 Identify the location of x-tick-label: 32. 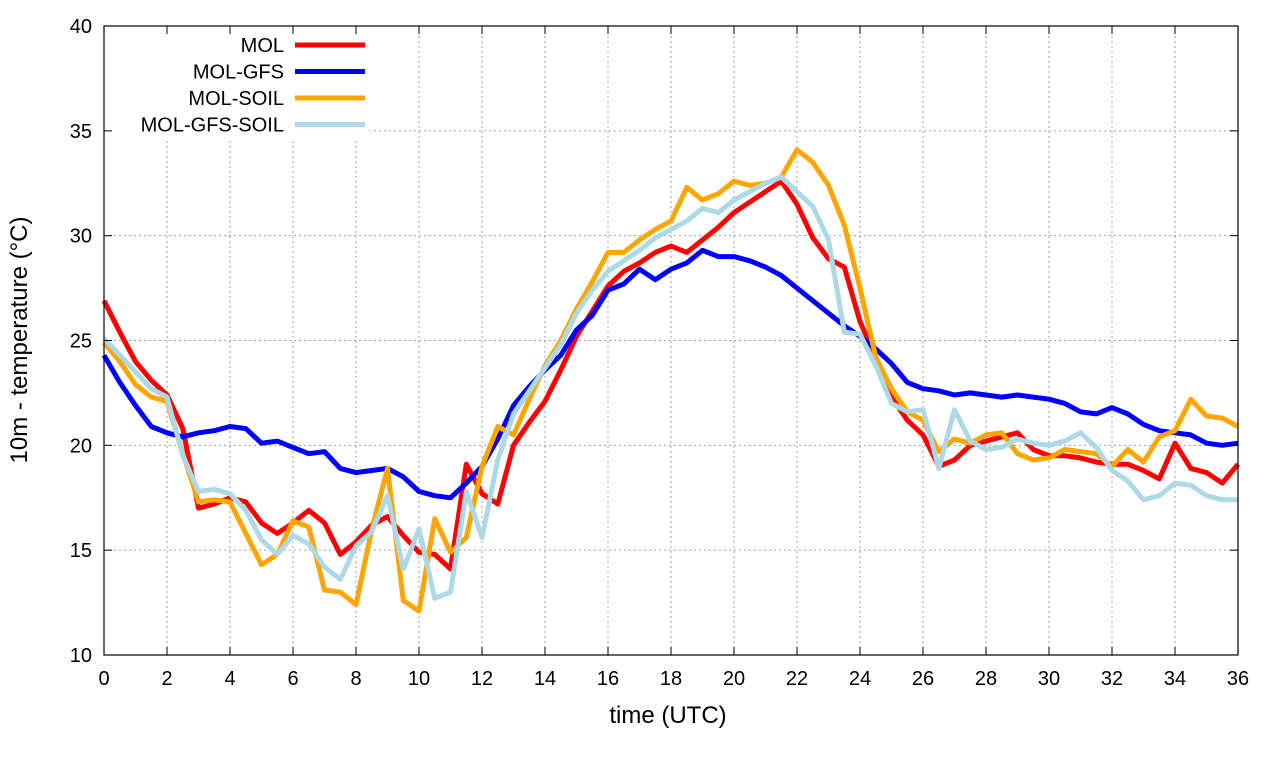
(1112, 679).